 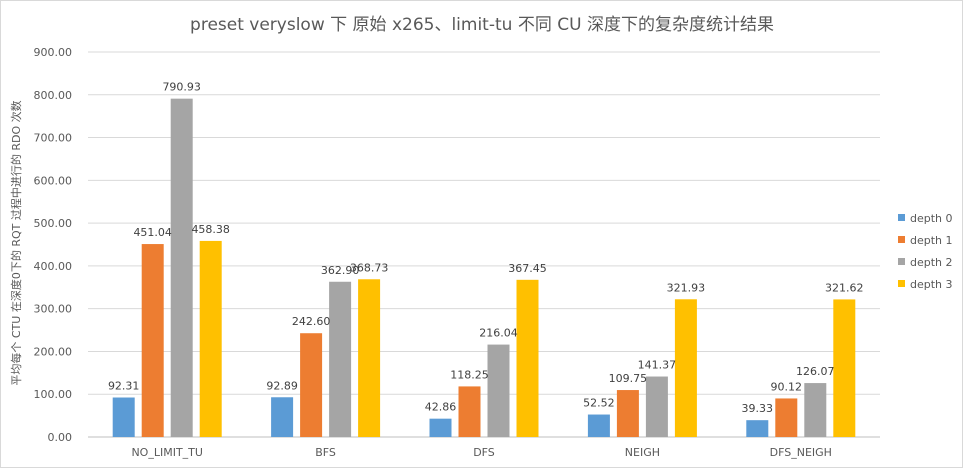 What do you see at coordinates (369, 267) in the screenshot?
I see `data-label: 368.73` at bounding box center [369, 267].